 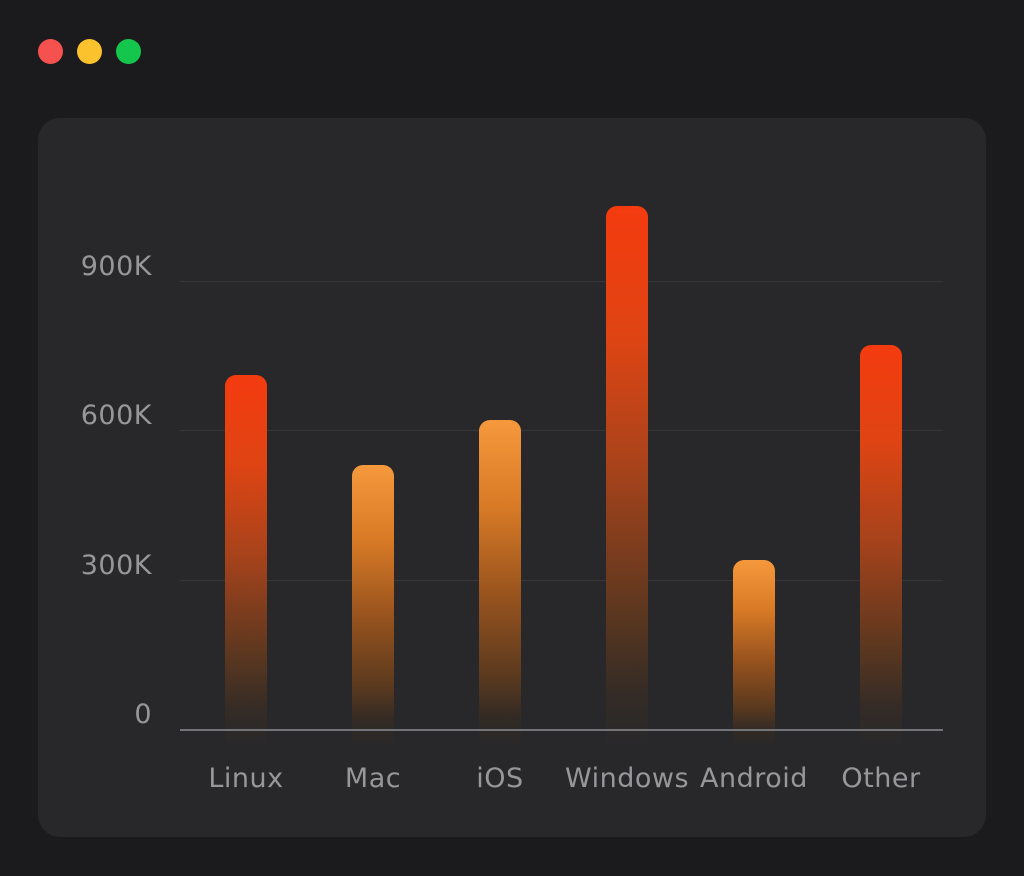 I want to click on bar-windows, so click(x=627, y=476).